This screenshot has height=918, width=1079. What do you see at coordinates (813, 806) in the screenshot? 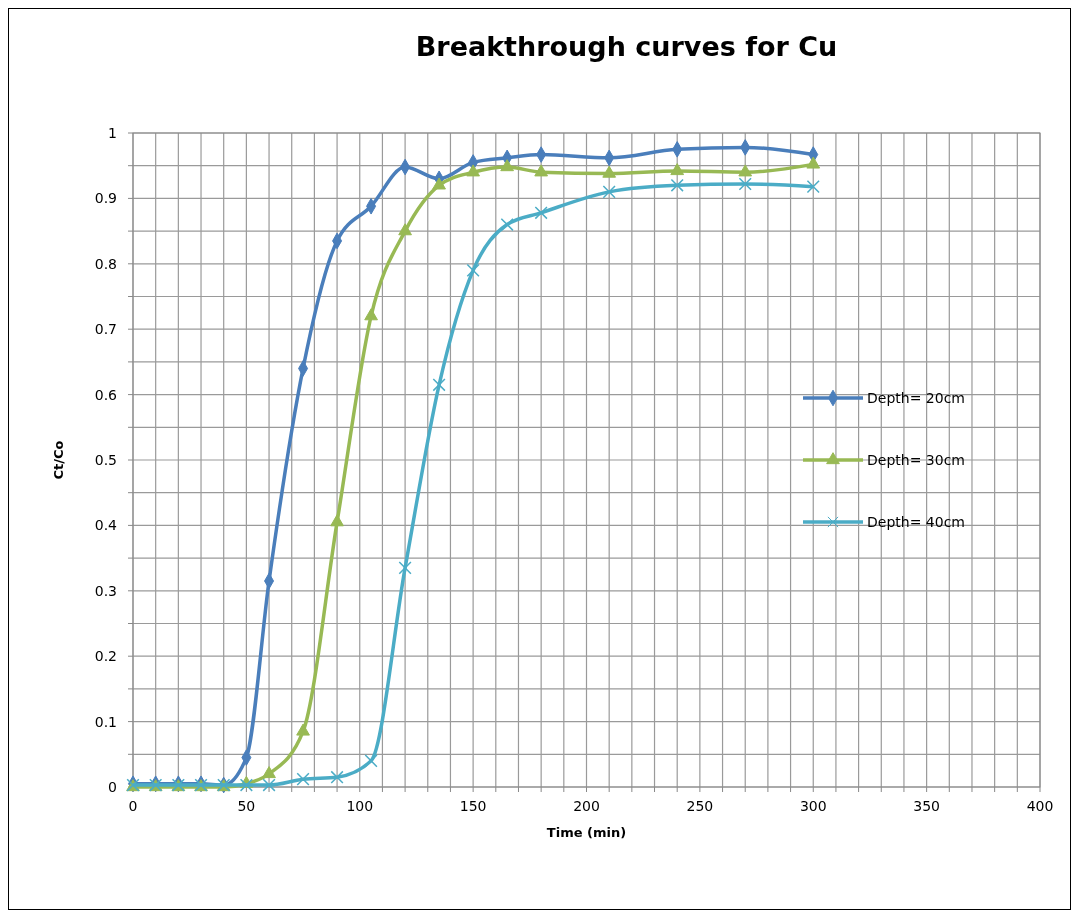
I see `x-tick-label: 300` at bounding box center [813, 806].